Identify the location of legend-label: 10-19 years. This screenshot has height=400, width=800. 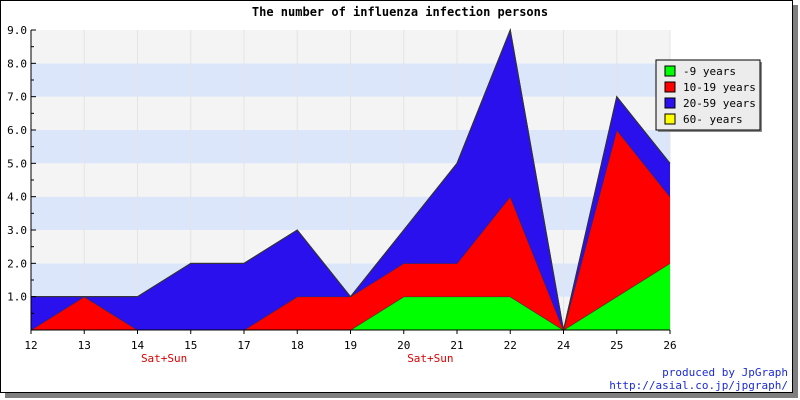
(719, 87).